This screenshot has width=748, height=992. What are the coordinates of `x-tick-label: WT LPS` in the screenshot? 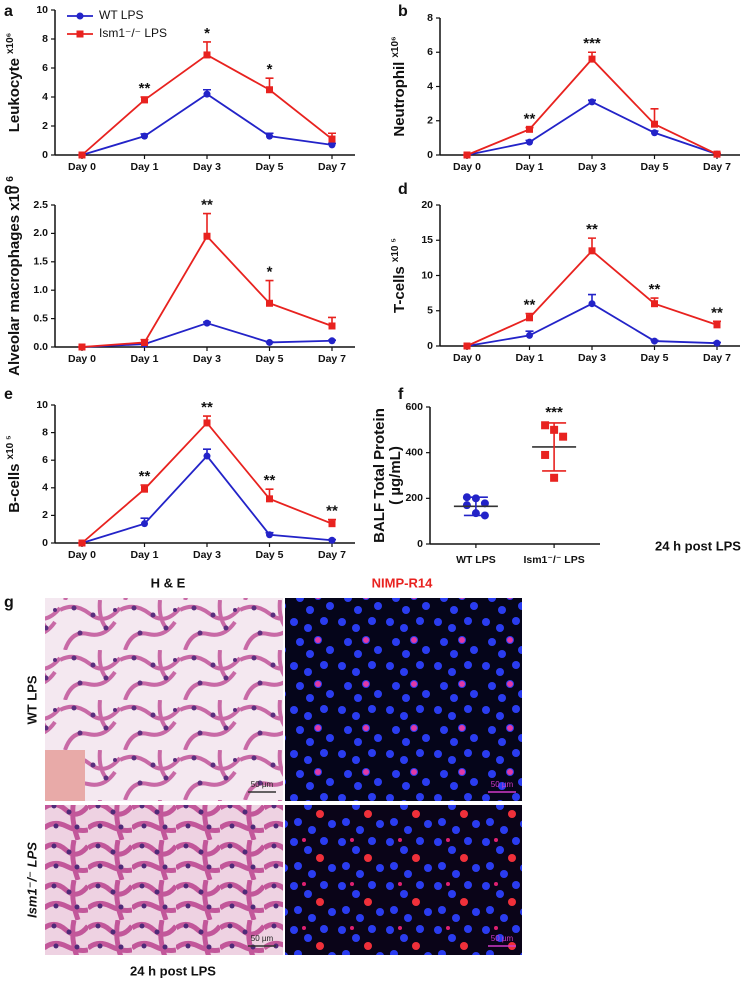 It's located at (476, 560).